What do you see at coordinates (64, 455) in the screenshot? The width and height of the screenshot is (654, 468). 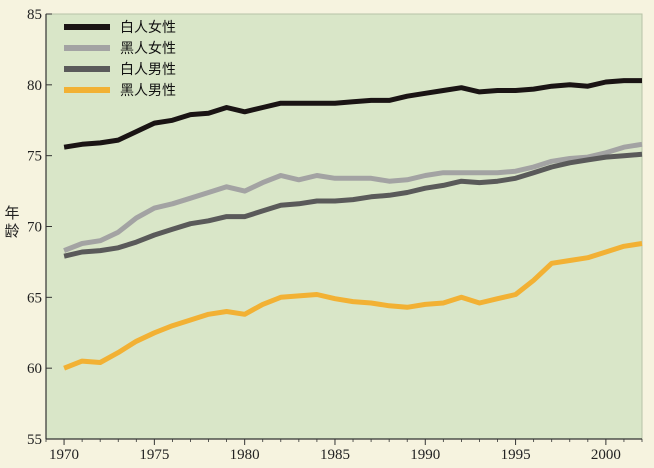 I see `x-tick-label-1970: 1970` at bounding box center [64, 455].